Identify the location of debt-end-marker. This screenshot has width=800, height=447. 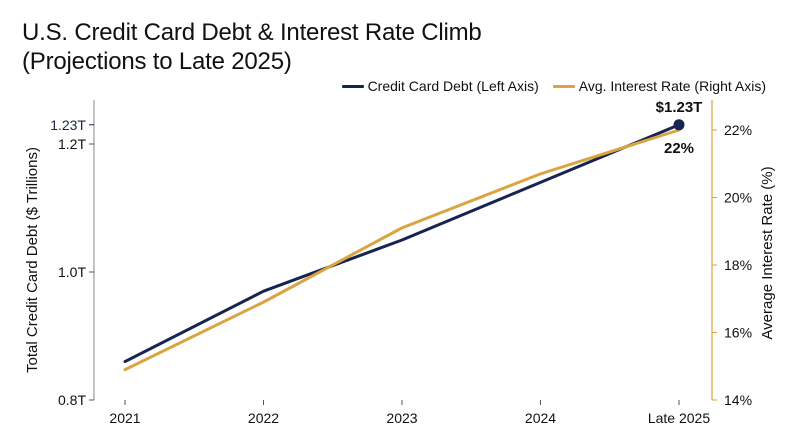
(679, 125).